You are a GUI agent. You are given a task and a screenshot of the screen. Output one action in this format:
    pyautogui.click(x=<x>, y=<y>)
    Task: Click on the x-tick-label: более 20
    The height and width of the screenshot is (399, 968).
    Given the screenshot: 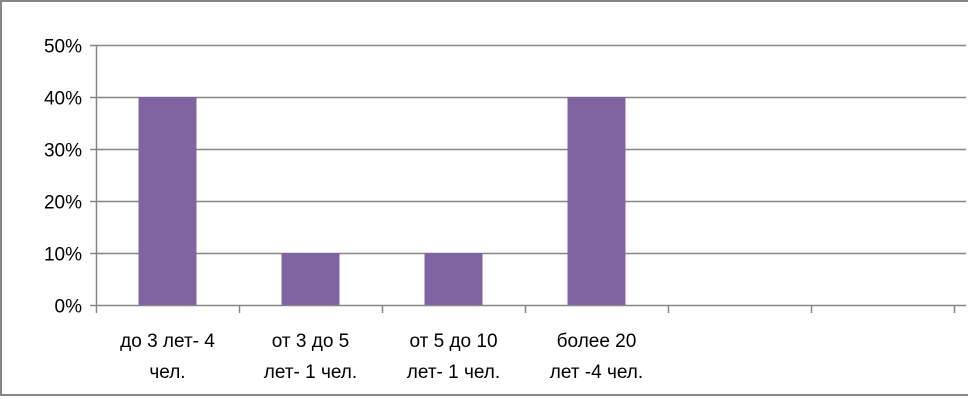 What is the action you would take?
    pyautogui.click(x=597, y=341)
    